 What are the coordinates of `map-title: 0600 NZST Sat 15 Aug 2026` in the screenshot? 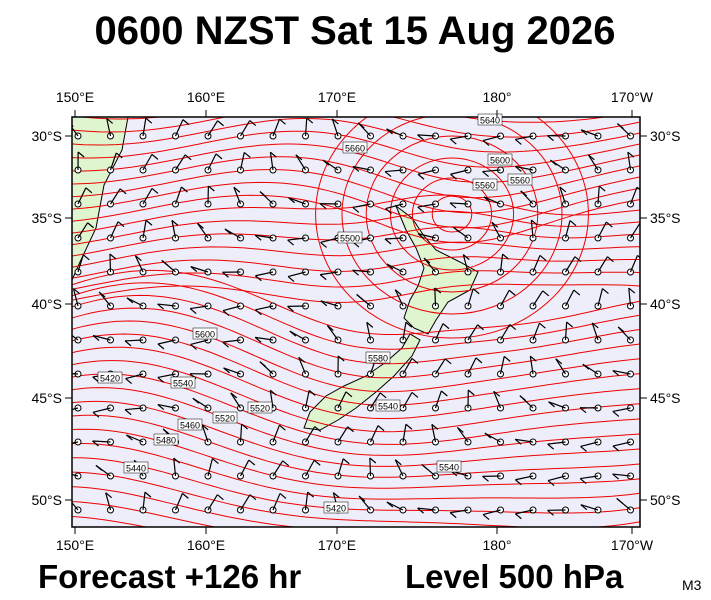 It's located at (355, 31).